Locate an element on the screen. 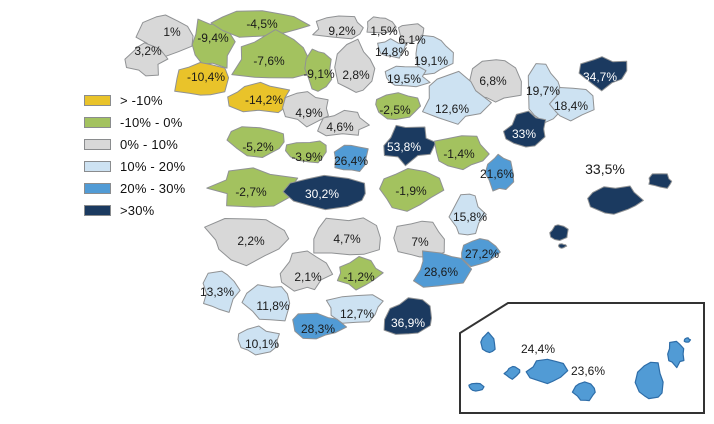 This screenshot has height=424, width=714. region-value-label: -2,5% is located at coordinates (395, 110).